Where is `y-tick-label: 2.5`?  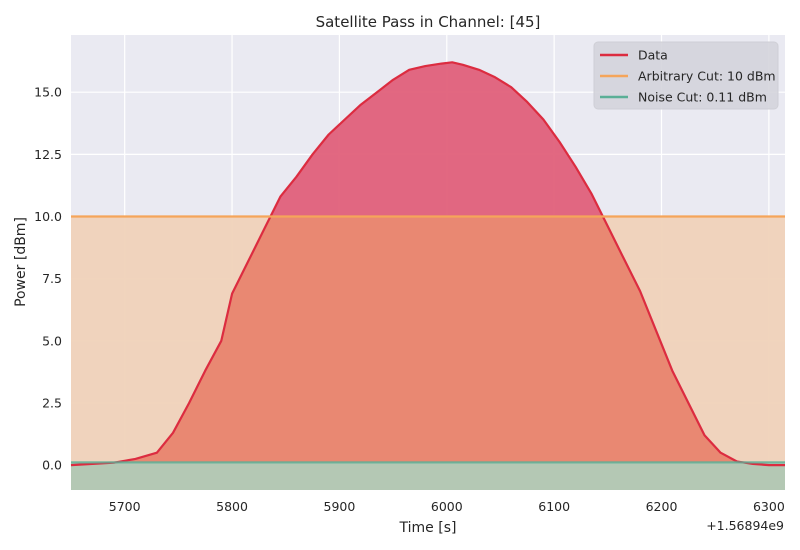 y-tick-label: 2.5 is located at coordinates (52, 402).